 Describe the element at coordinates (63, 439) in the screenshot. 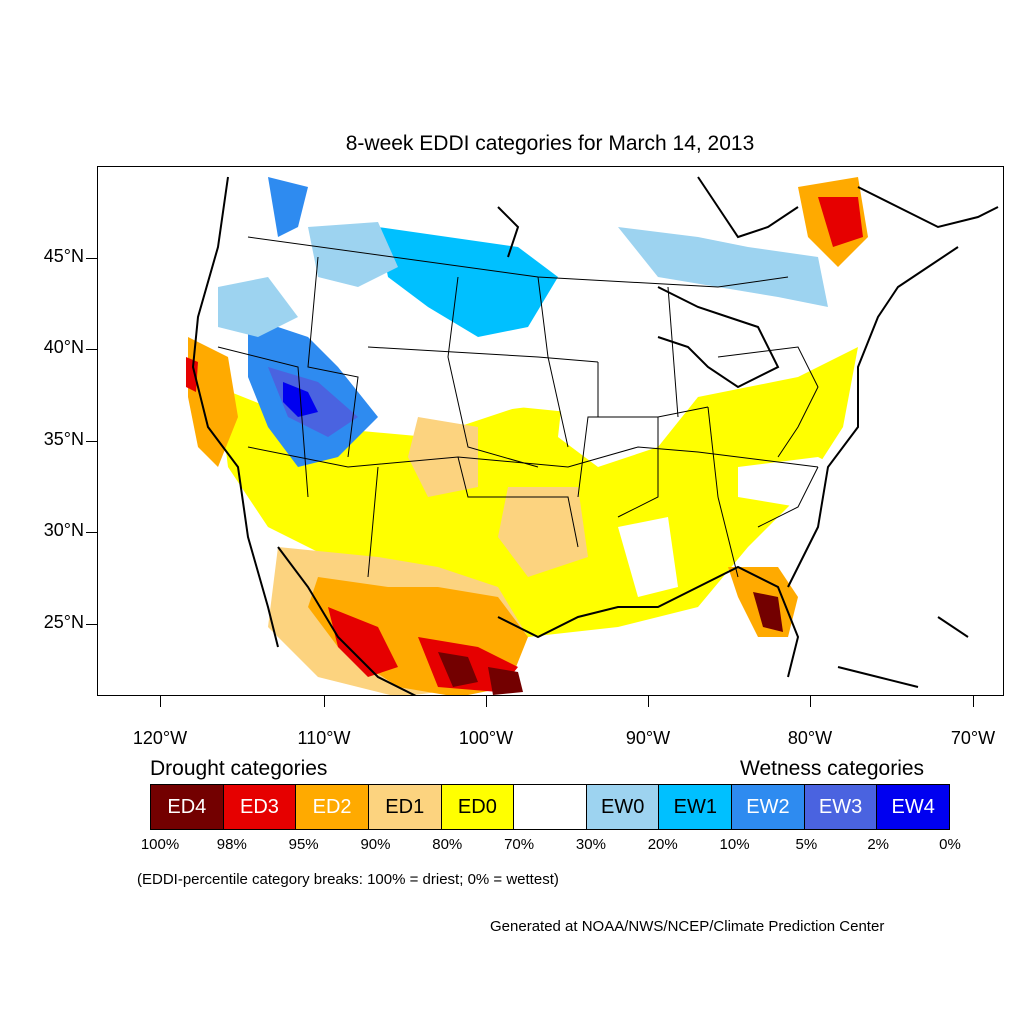

I see `lat-label-35: 35°N` at that location.